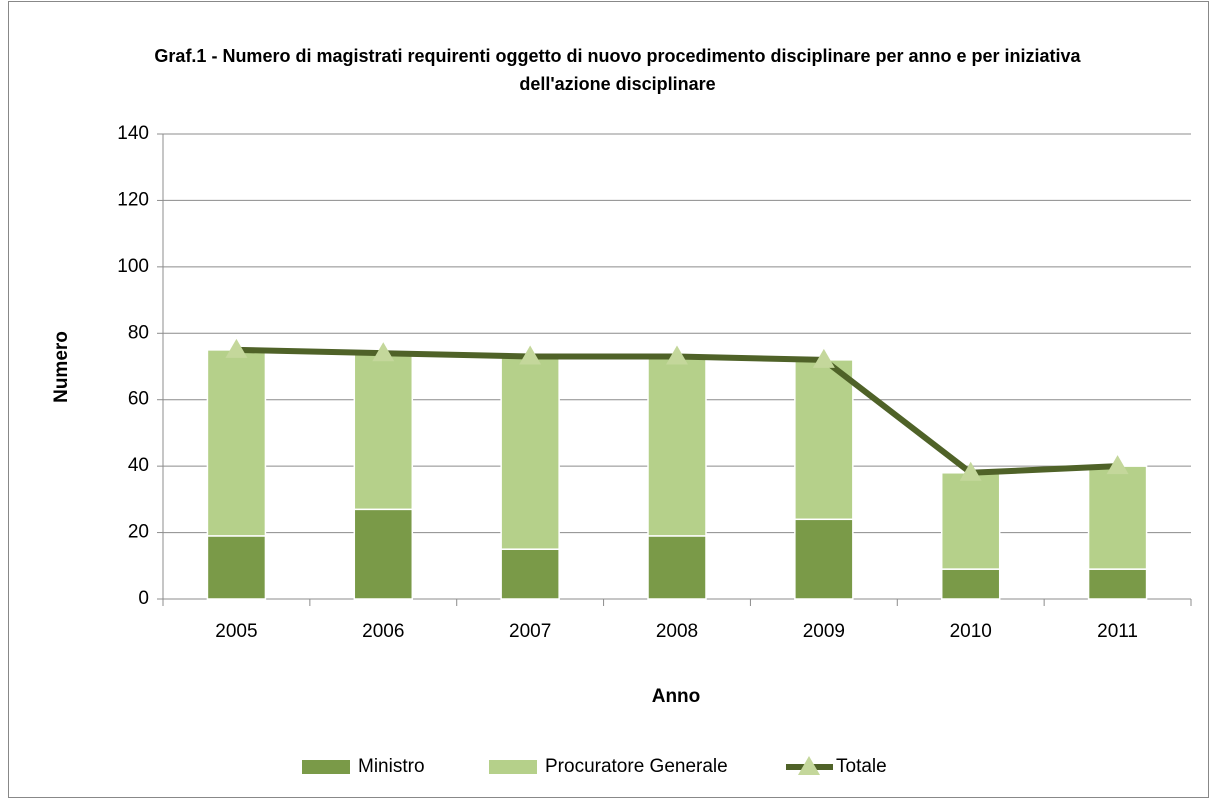 The image size is (1210, 799). Describe the element at coordinates (138, 532) in the screenshot. I see `y-tick-label: 20` at that location.